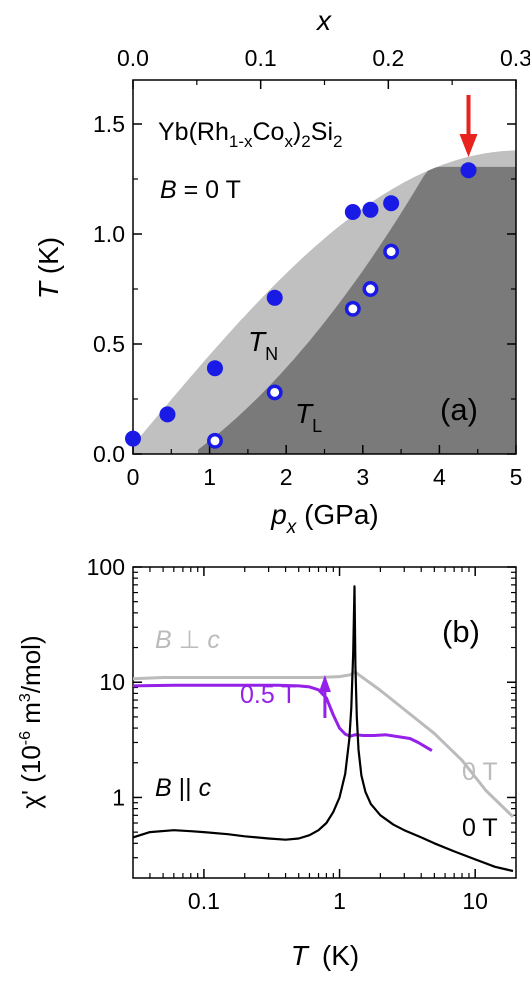  Describe the element at coordinates (283, 717) in the screenshot. I see `line-b-perp-c-half` at that location.